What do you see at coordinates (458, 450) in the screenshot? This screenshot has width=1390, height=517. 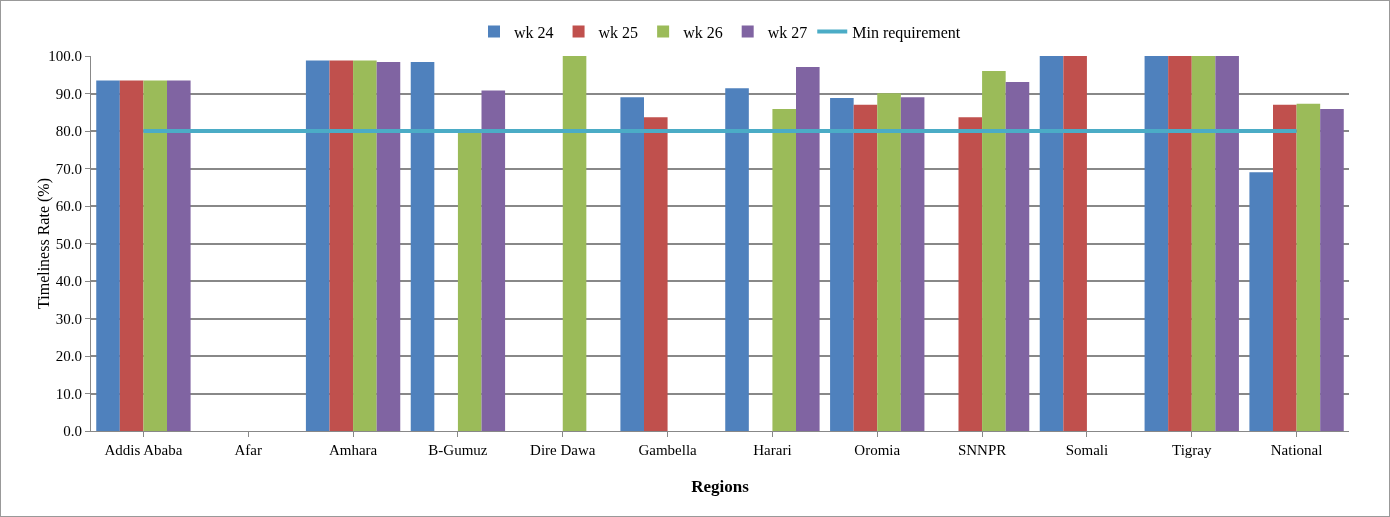 I see `x-tick-label: B-Gumuz` at bounding box center [458, 450].